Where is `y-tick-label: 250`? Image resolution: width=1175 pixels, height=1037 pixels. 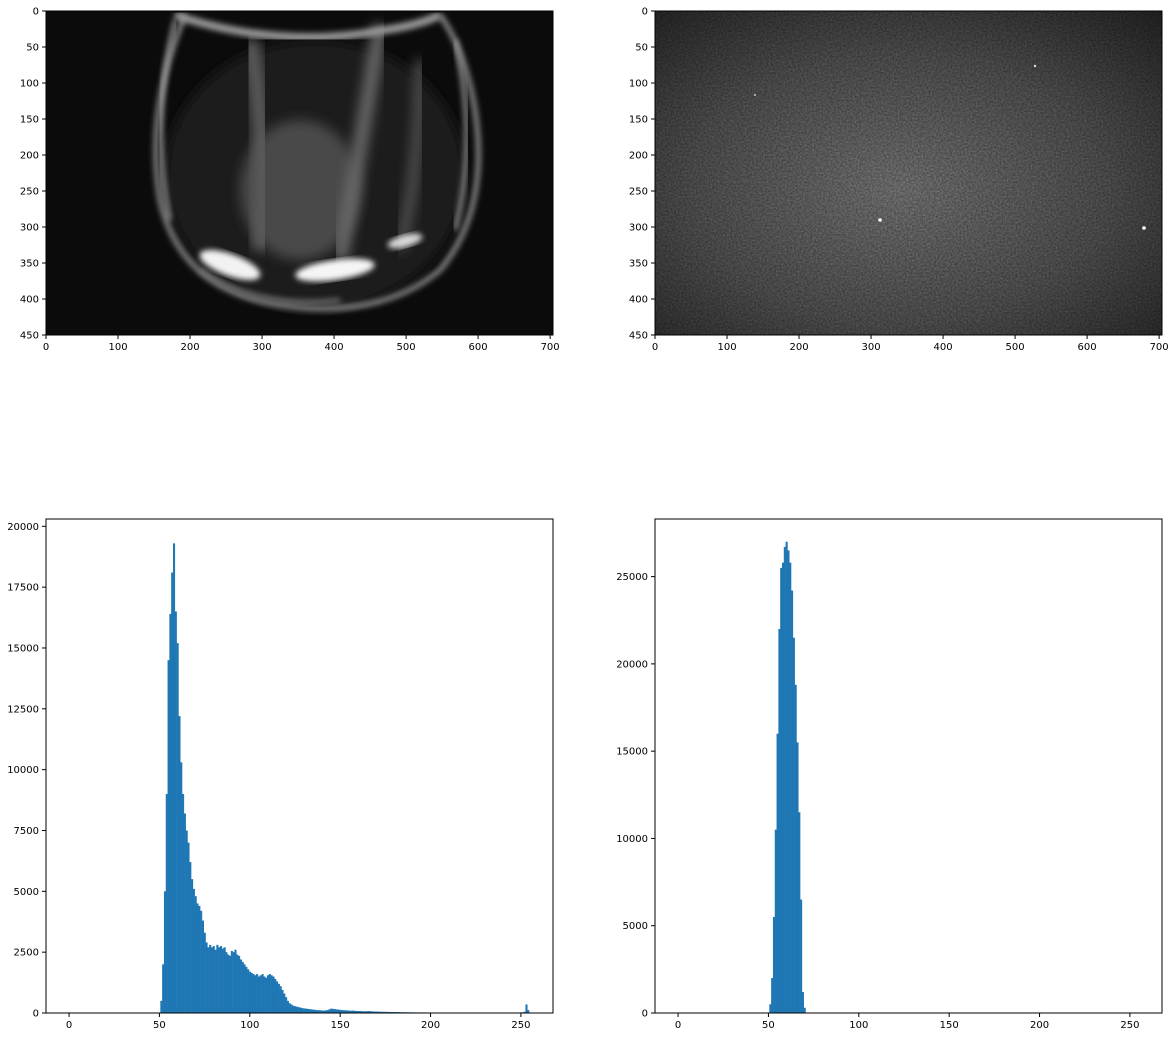
y-tick-label: 250 is located at coordinates (29, 192).